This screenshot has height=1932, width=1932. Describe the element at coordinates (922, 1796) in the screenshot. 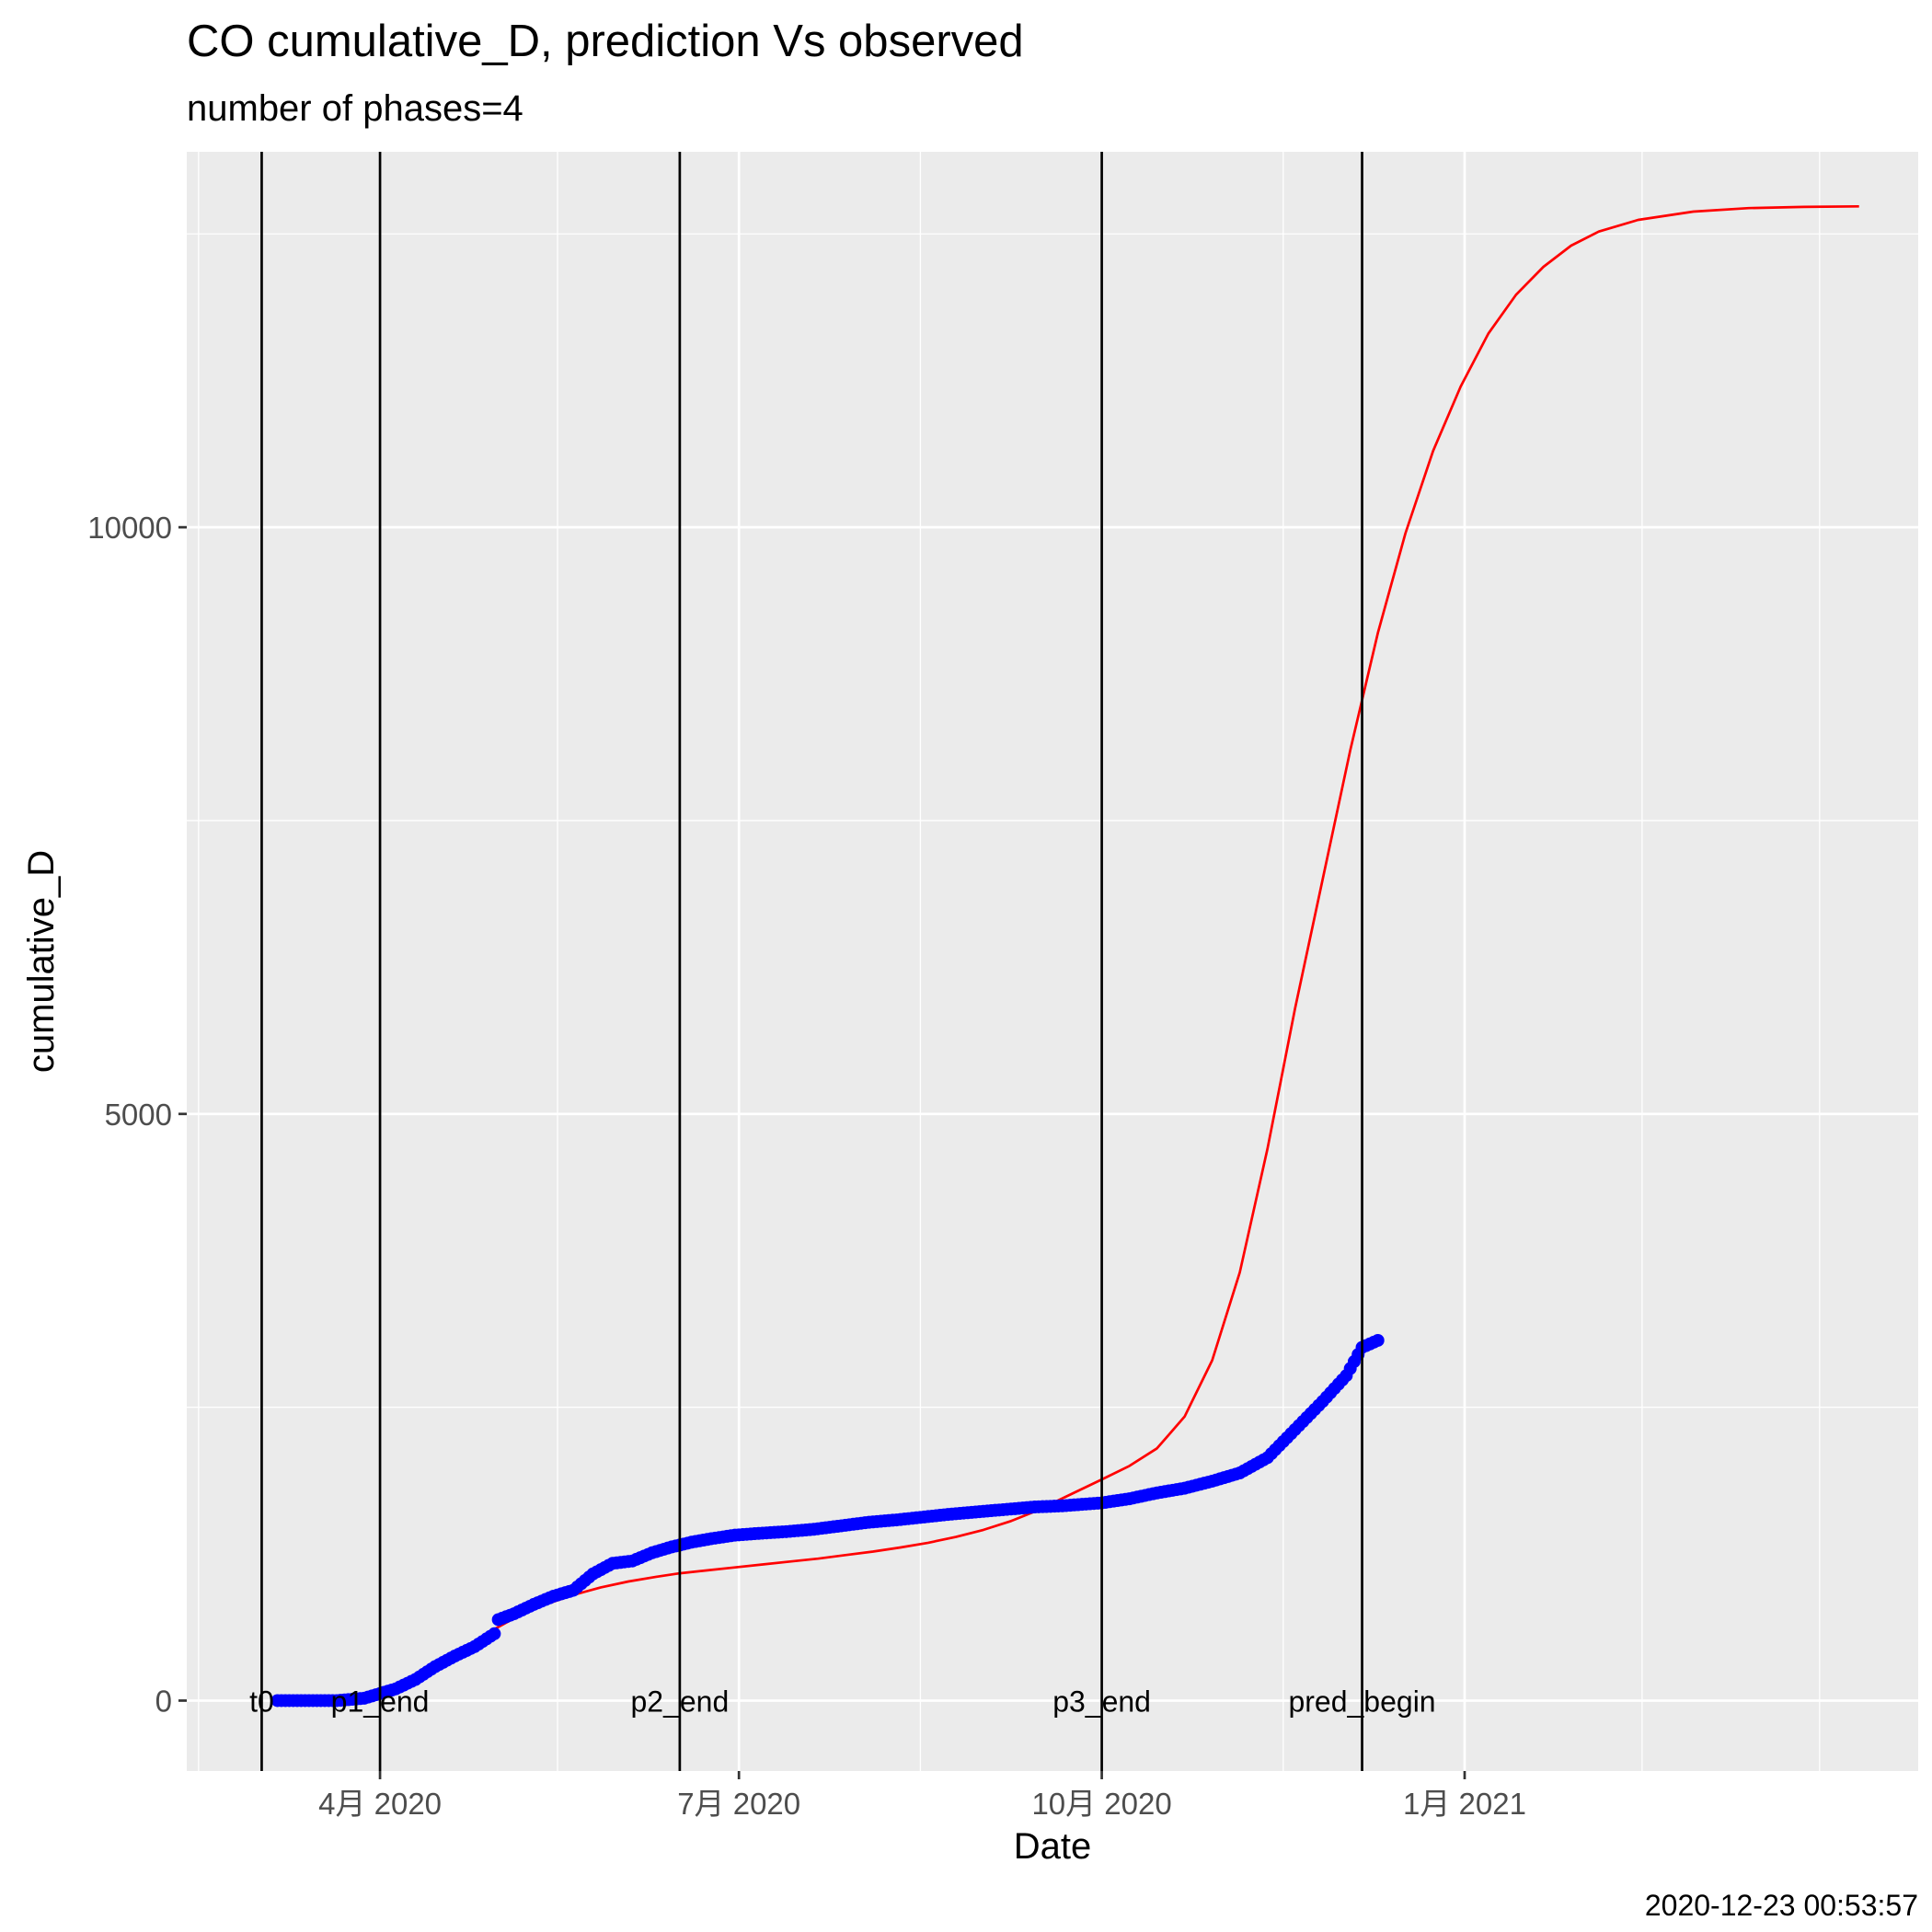

I see `x-axis: 4月 2020 7月 2020 10月 2020 1月 2021` at that location.